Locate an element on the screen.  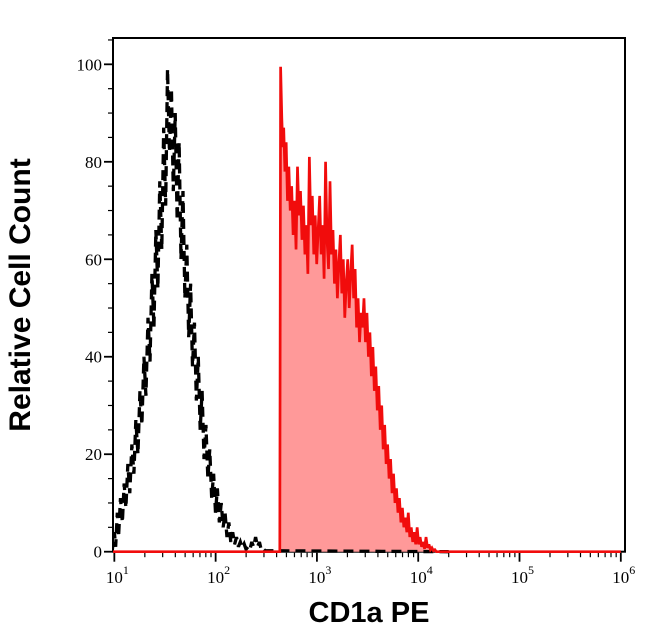
x-axis-tick-label: 10¹ is located at coordinates (117, 575).